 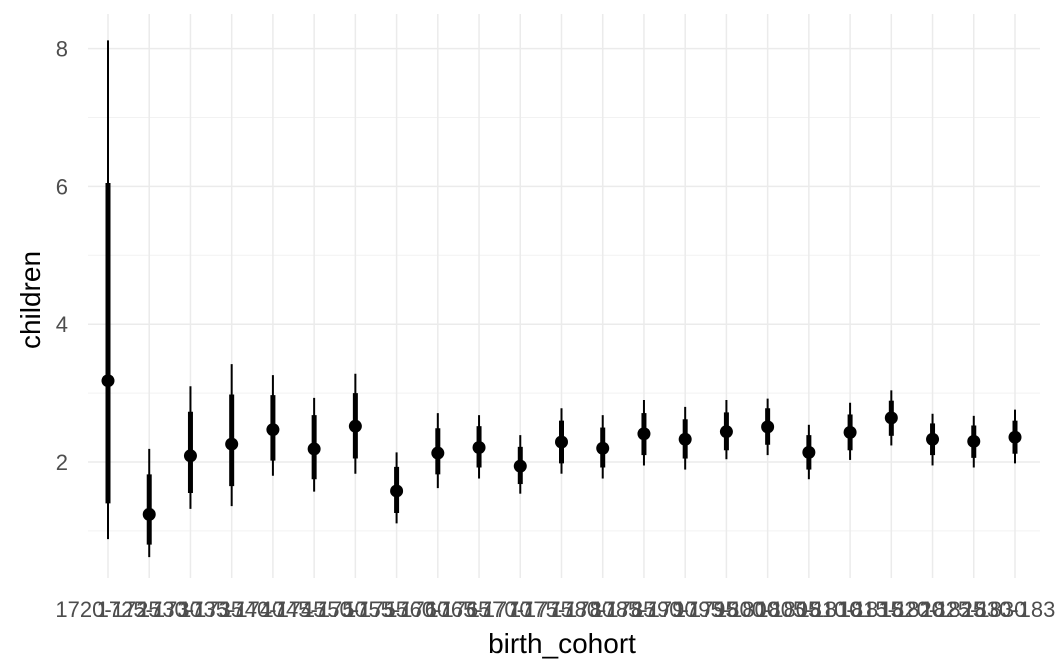 I want to click on x-tick-label: 1745-1750, so click(x=314, y=609).